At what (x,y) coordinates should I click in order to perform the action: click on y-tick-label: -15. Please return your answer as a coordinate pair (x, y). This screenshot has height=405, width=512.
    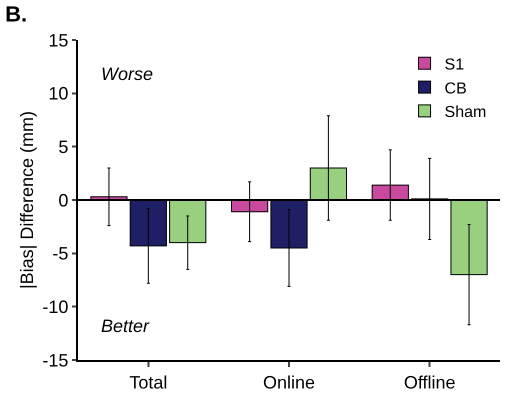
    Looking at the image, I should click on (55, 360).